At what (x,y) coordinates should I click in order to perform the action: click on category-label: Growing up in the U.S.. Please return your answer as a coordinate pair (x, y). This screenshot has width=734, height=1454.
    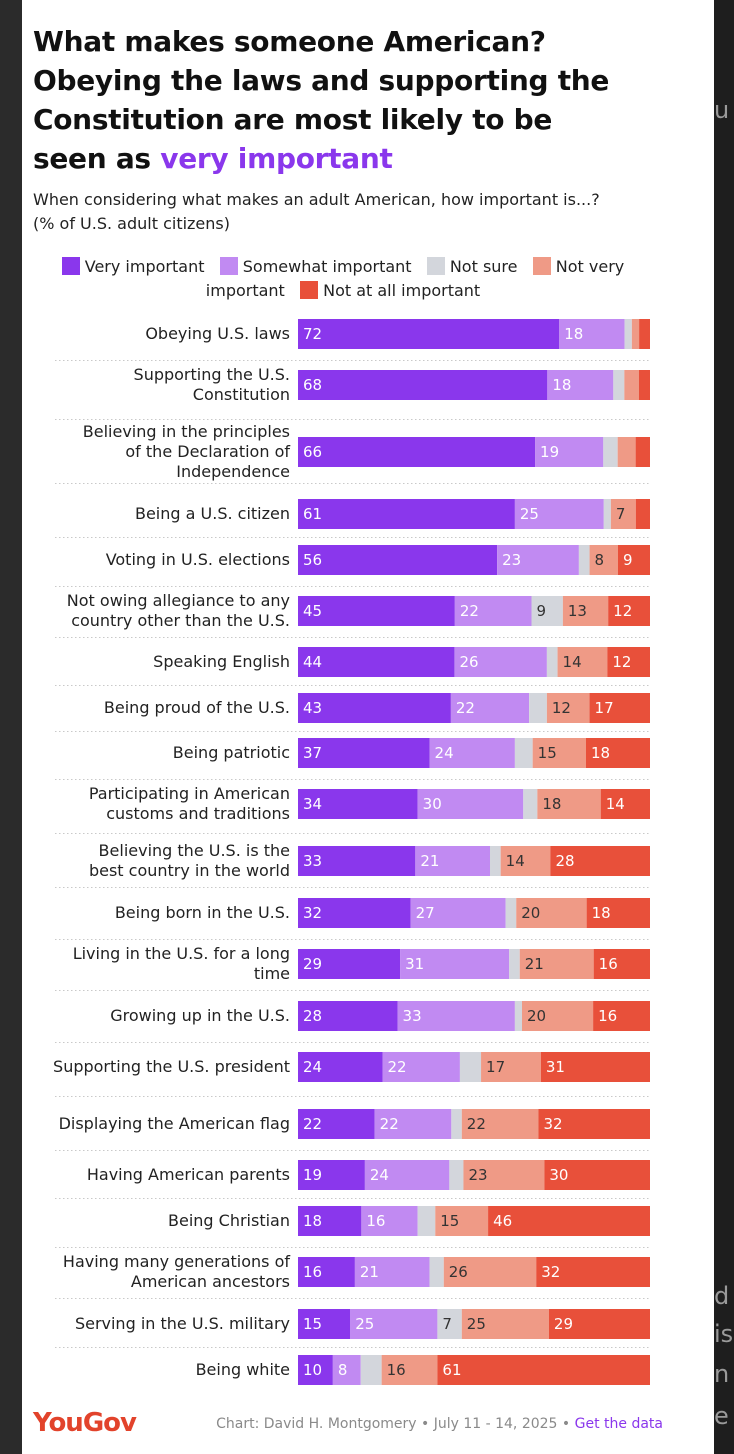
    Looking at the image, I should click on (200, 1015).